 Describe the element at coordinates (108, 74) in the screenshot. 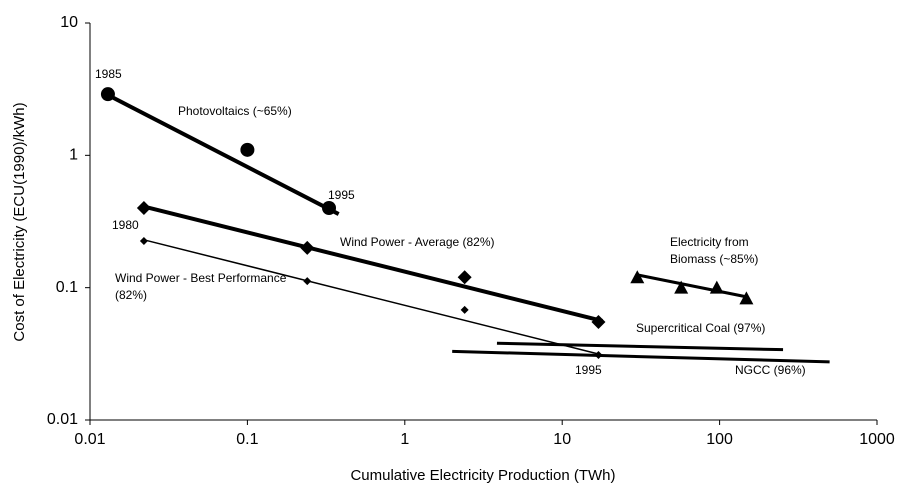

I see `annotation: 1985` at that location.